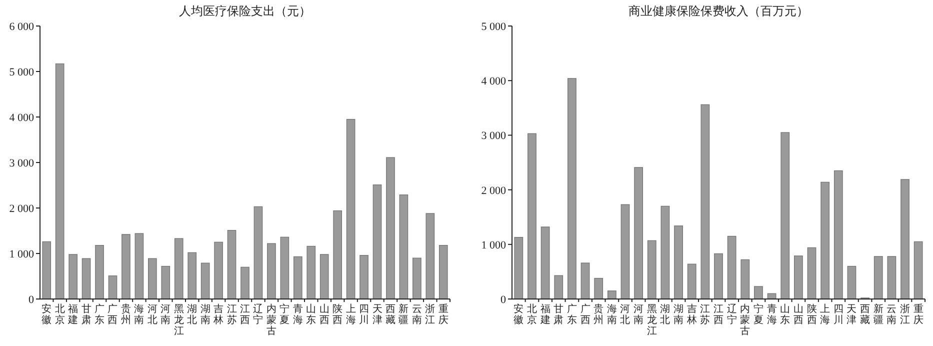 The height and width of the screenshot is (346, 933). I want to click on x-tick-label: 新疆, so click(878, 314).